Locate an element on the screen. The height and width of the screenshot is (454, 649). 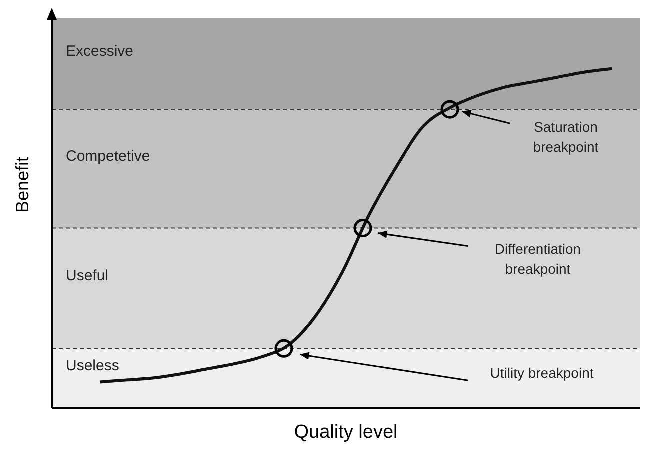
band-label: Useless is located at coordinates (93, 365).